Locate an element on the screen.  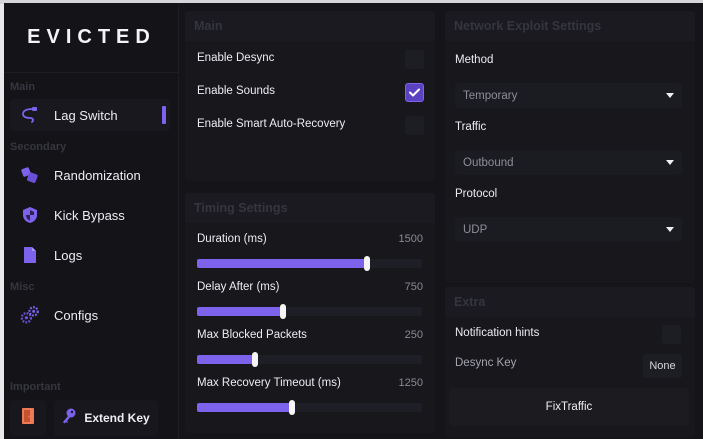
key-icon is located at coordinates (69, 418).